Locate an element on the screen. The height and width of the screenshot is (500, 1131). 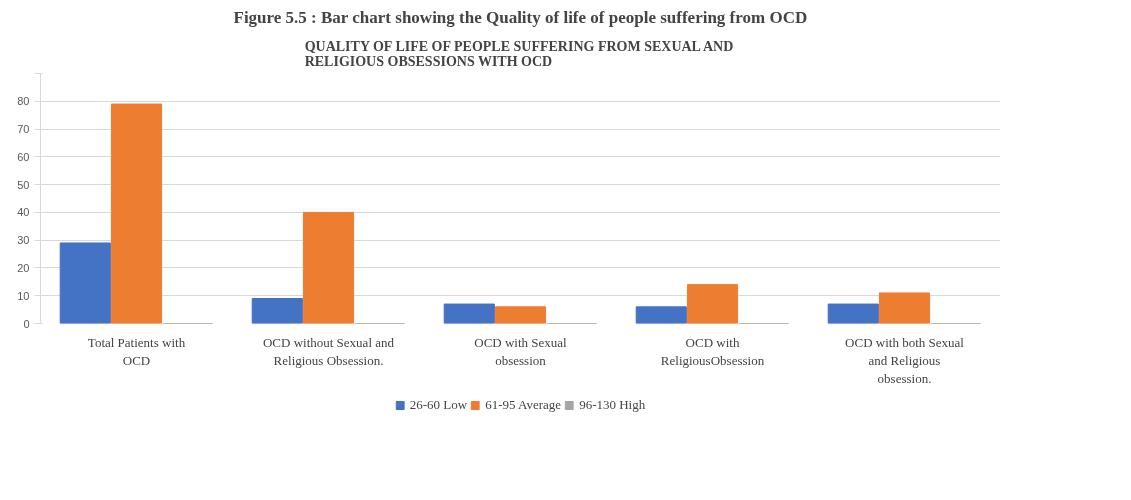
x-tick-label: OCD with Sexual obsession is located at coordinates (521, 351).